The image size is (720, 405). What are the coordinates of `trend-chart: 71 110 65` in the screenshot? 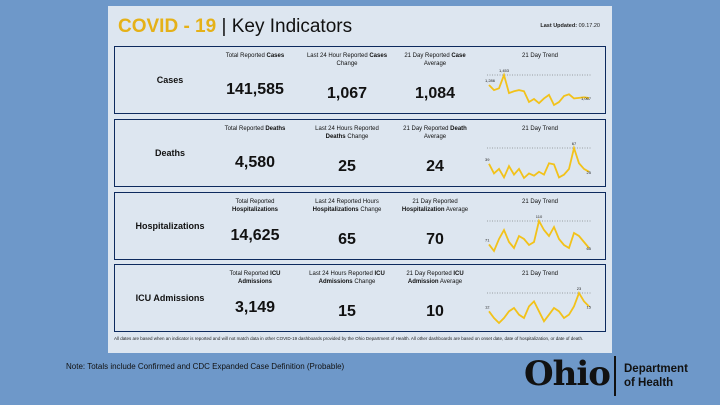 It's located at (538, 233).